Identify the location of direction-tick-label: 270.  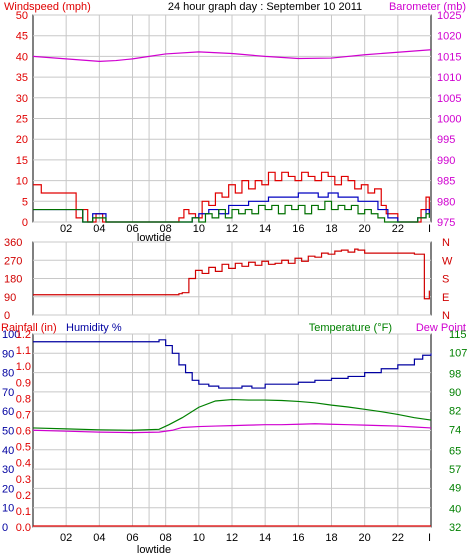
(13, 261).